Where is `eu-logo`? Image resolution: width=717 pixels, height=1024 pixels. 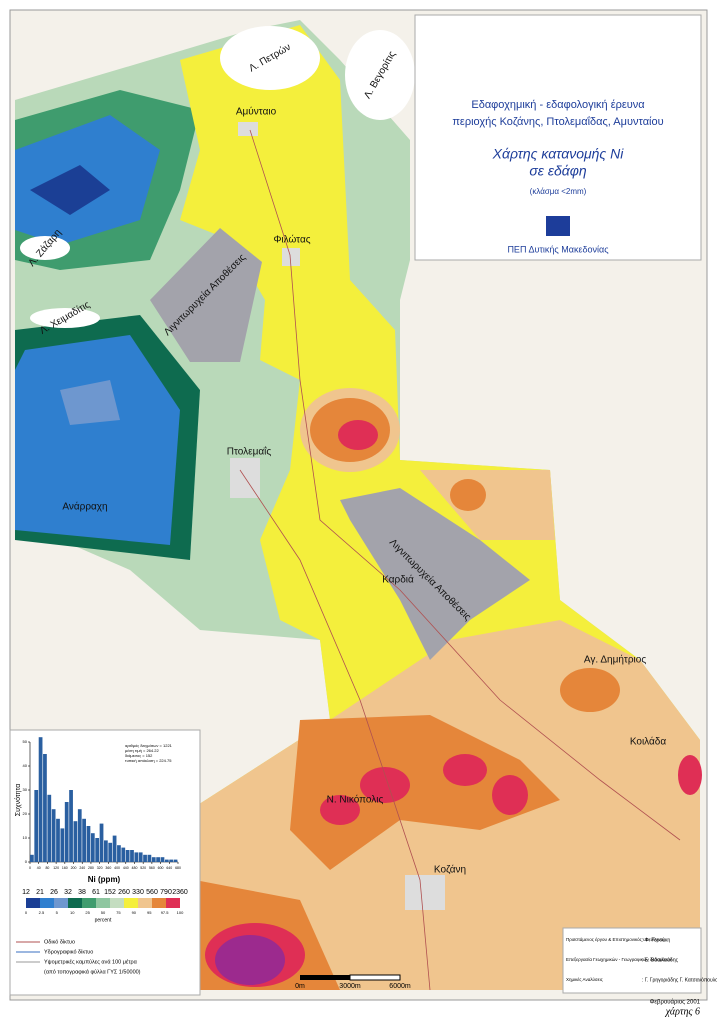 eu-logo is located at coordinates (558, 226).